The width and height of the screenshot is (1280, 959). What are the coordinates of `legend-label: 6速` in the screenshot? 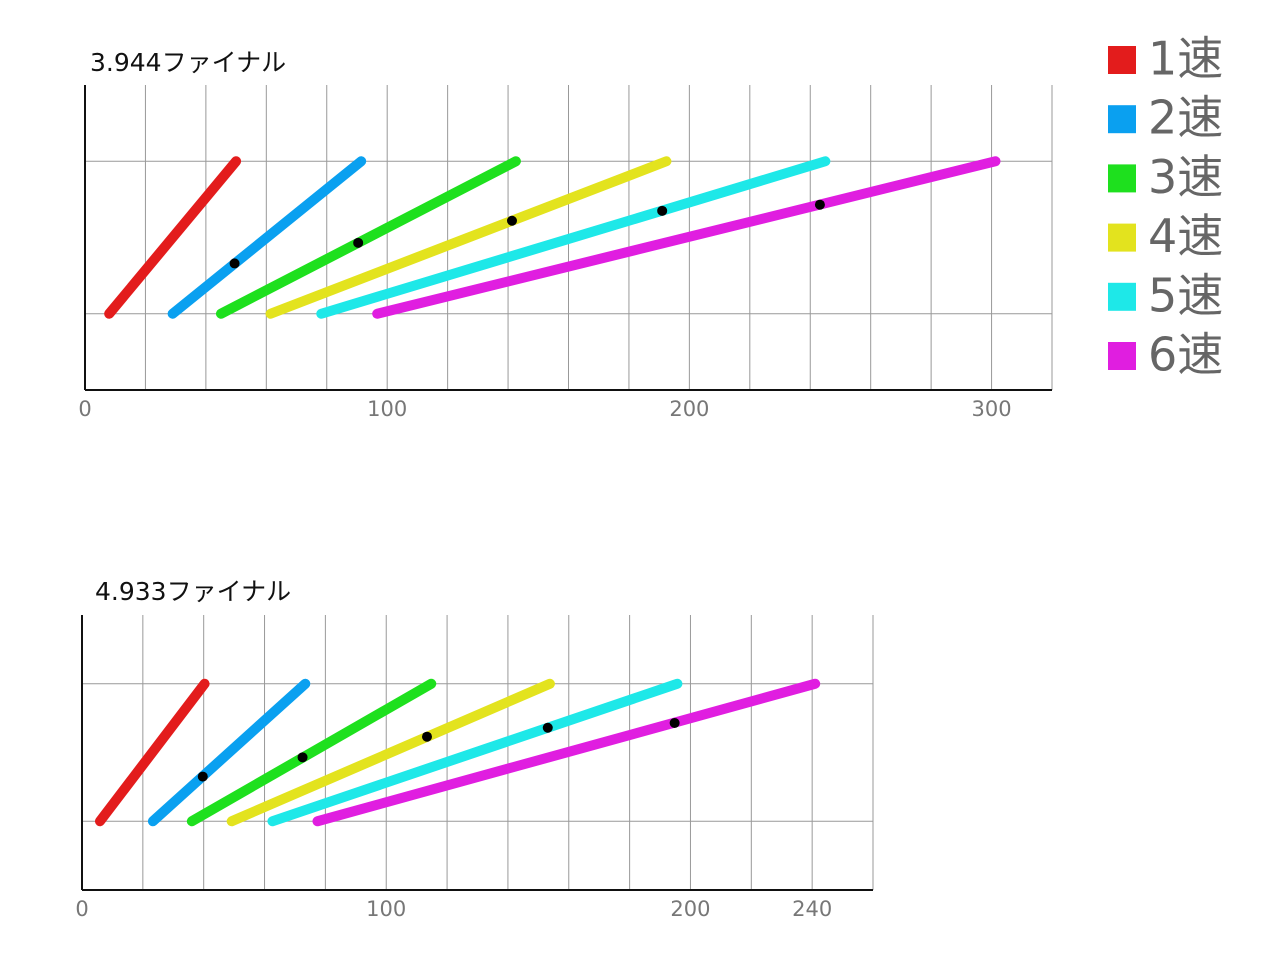 It's located at (1185, 355).